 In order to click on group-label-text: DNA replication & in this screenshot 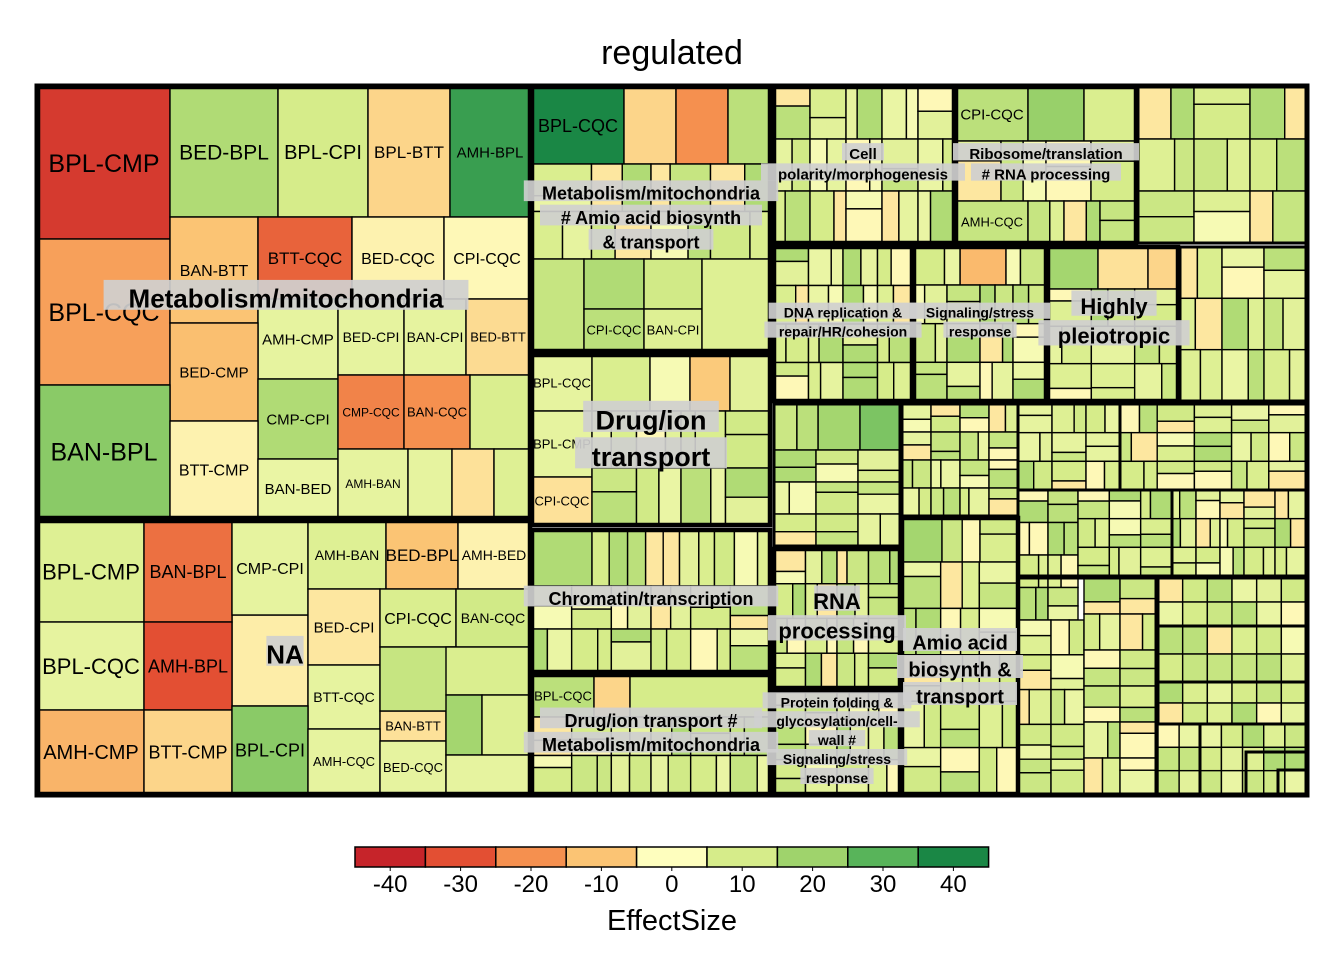, I will do `click(843, 313)`.